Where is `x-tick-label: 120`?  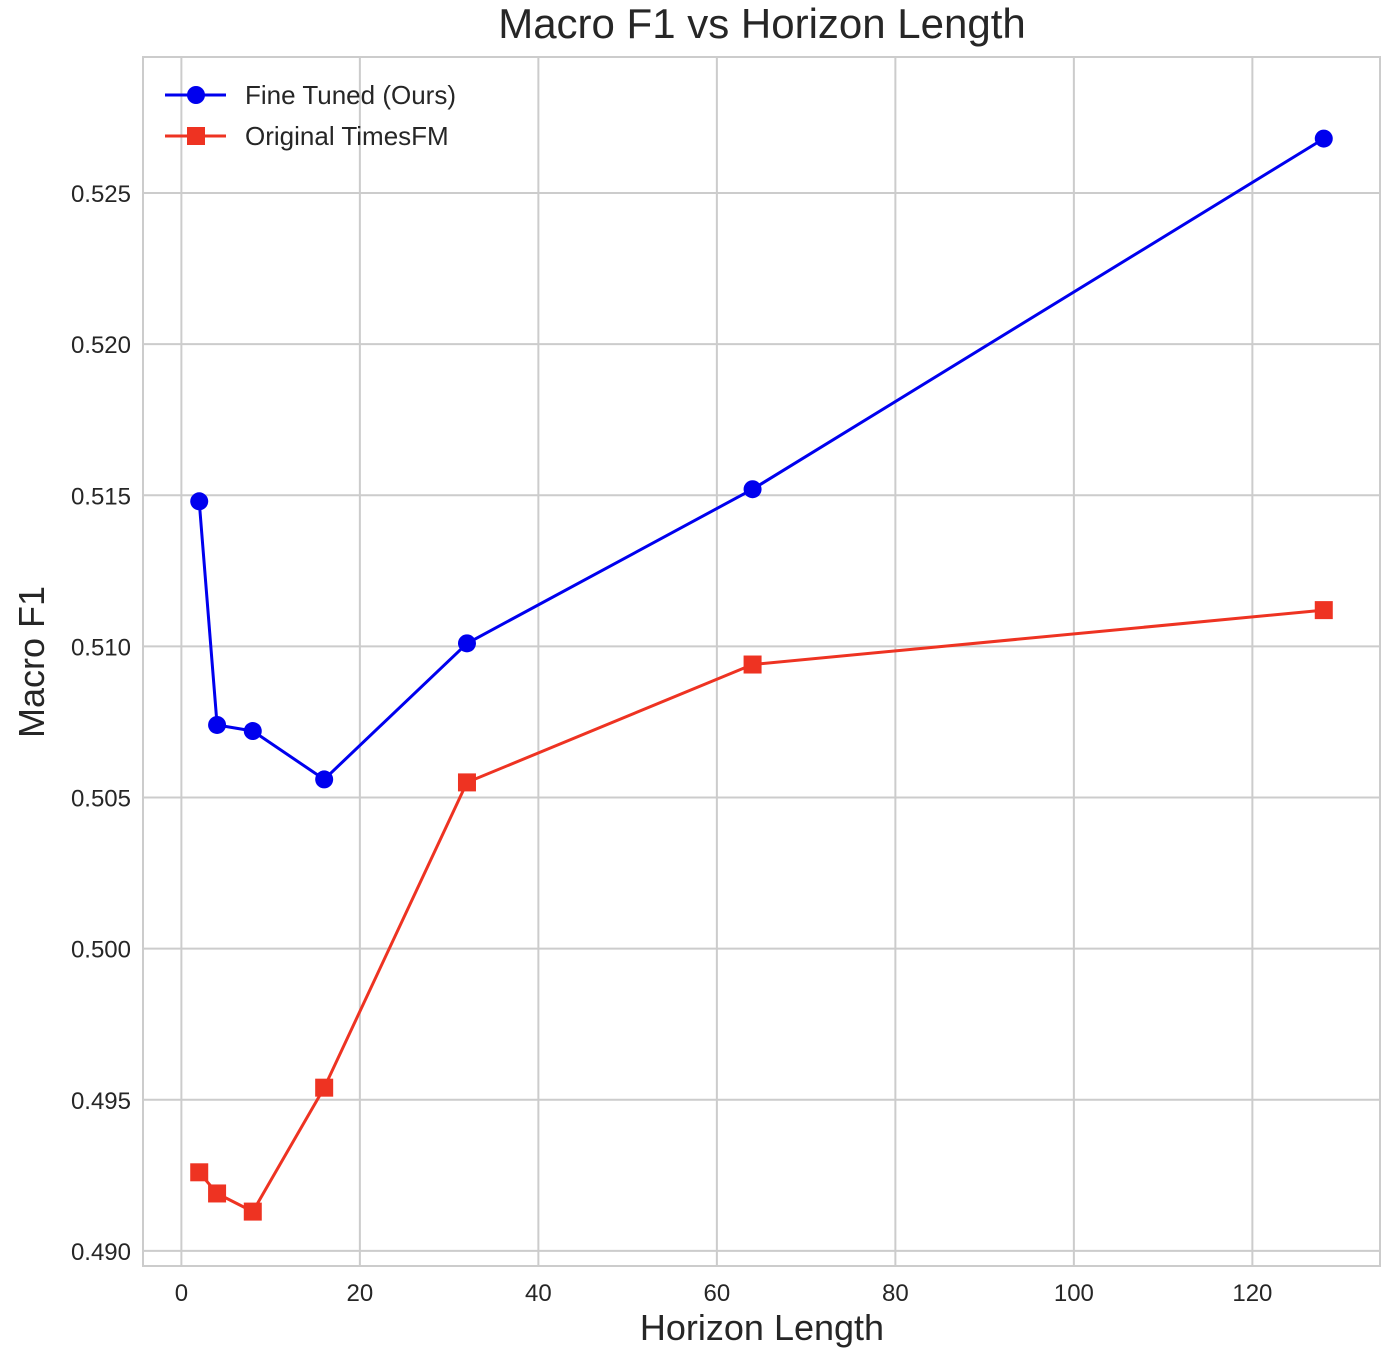 x-tick-label: 120 is located at coordinates (1252, 1293).